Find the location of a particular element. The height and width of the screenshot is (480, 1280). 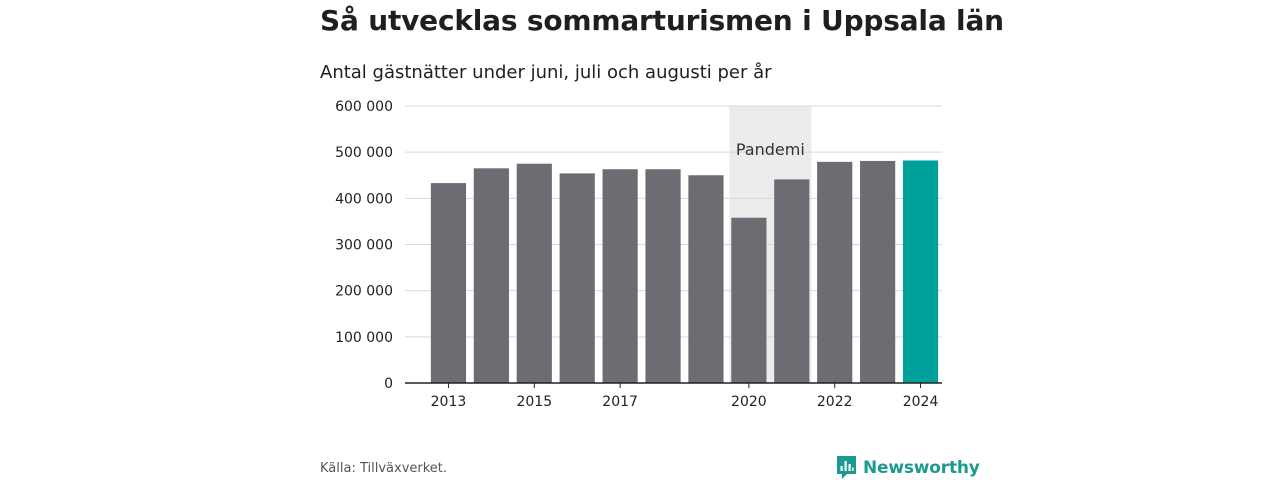

y-tick-label: 300 000 is located at coordinates (364, 246).